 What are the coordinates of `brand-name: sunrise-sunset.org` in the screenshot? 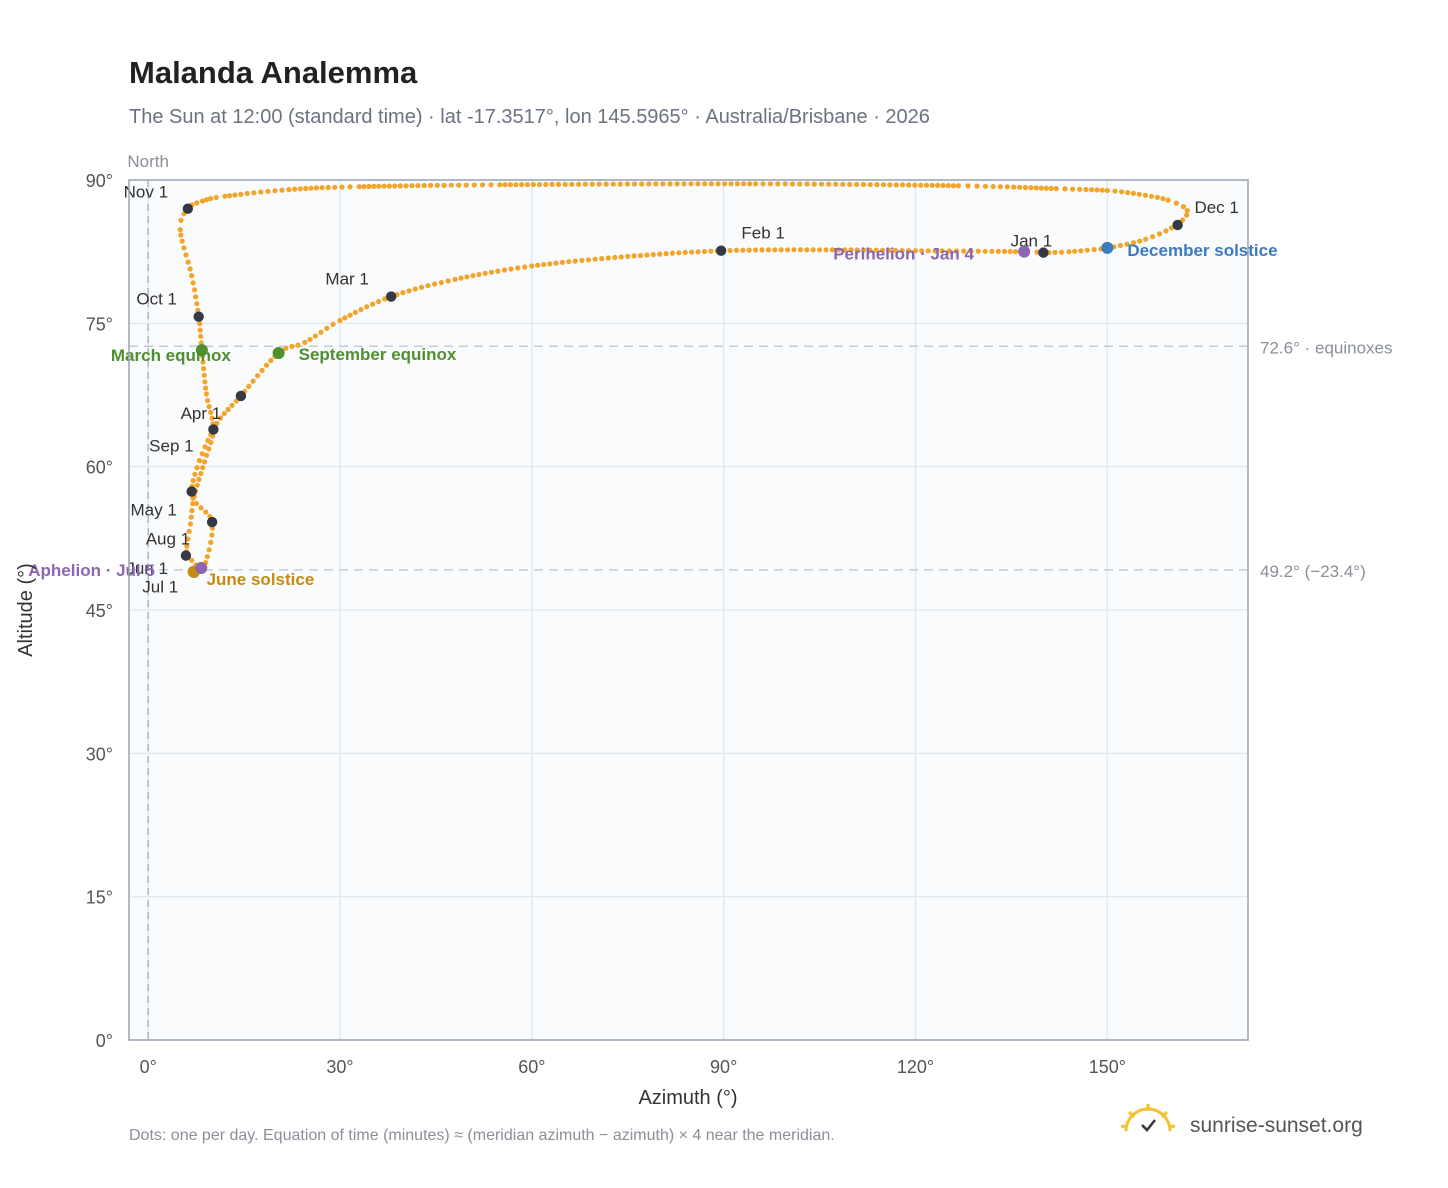 It's located at (1276, 1125).